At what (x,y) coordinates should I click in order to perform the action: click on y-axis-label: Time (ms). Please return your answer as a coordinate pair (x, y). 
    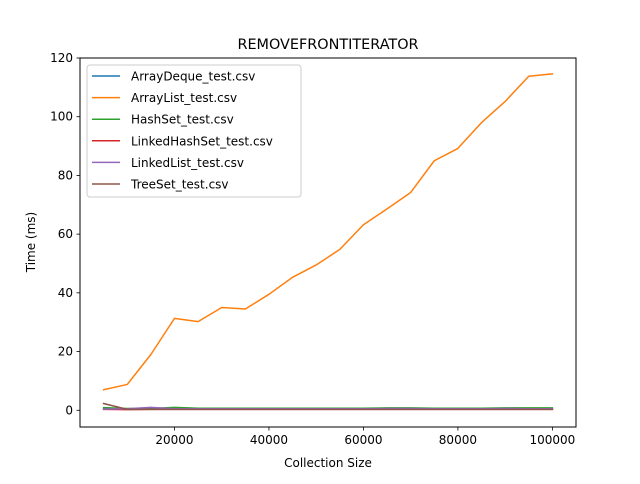
    Looking at the image, I should click on (31, 243).